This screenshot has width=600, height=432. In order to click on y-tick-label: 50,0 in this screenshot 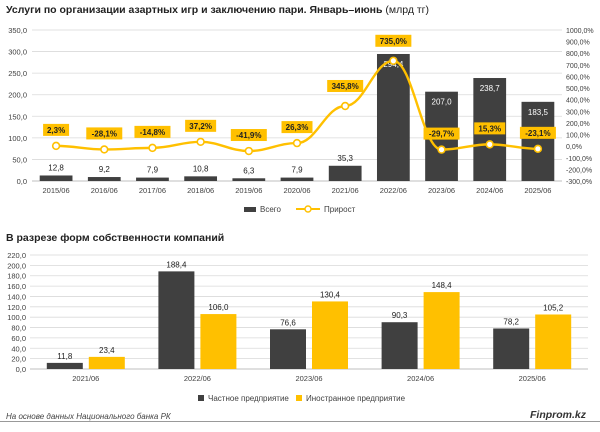, I will do `click(19, 159)`.